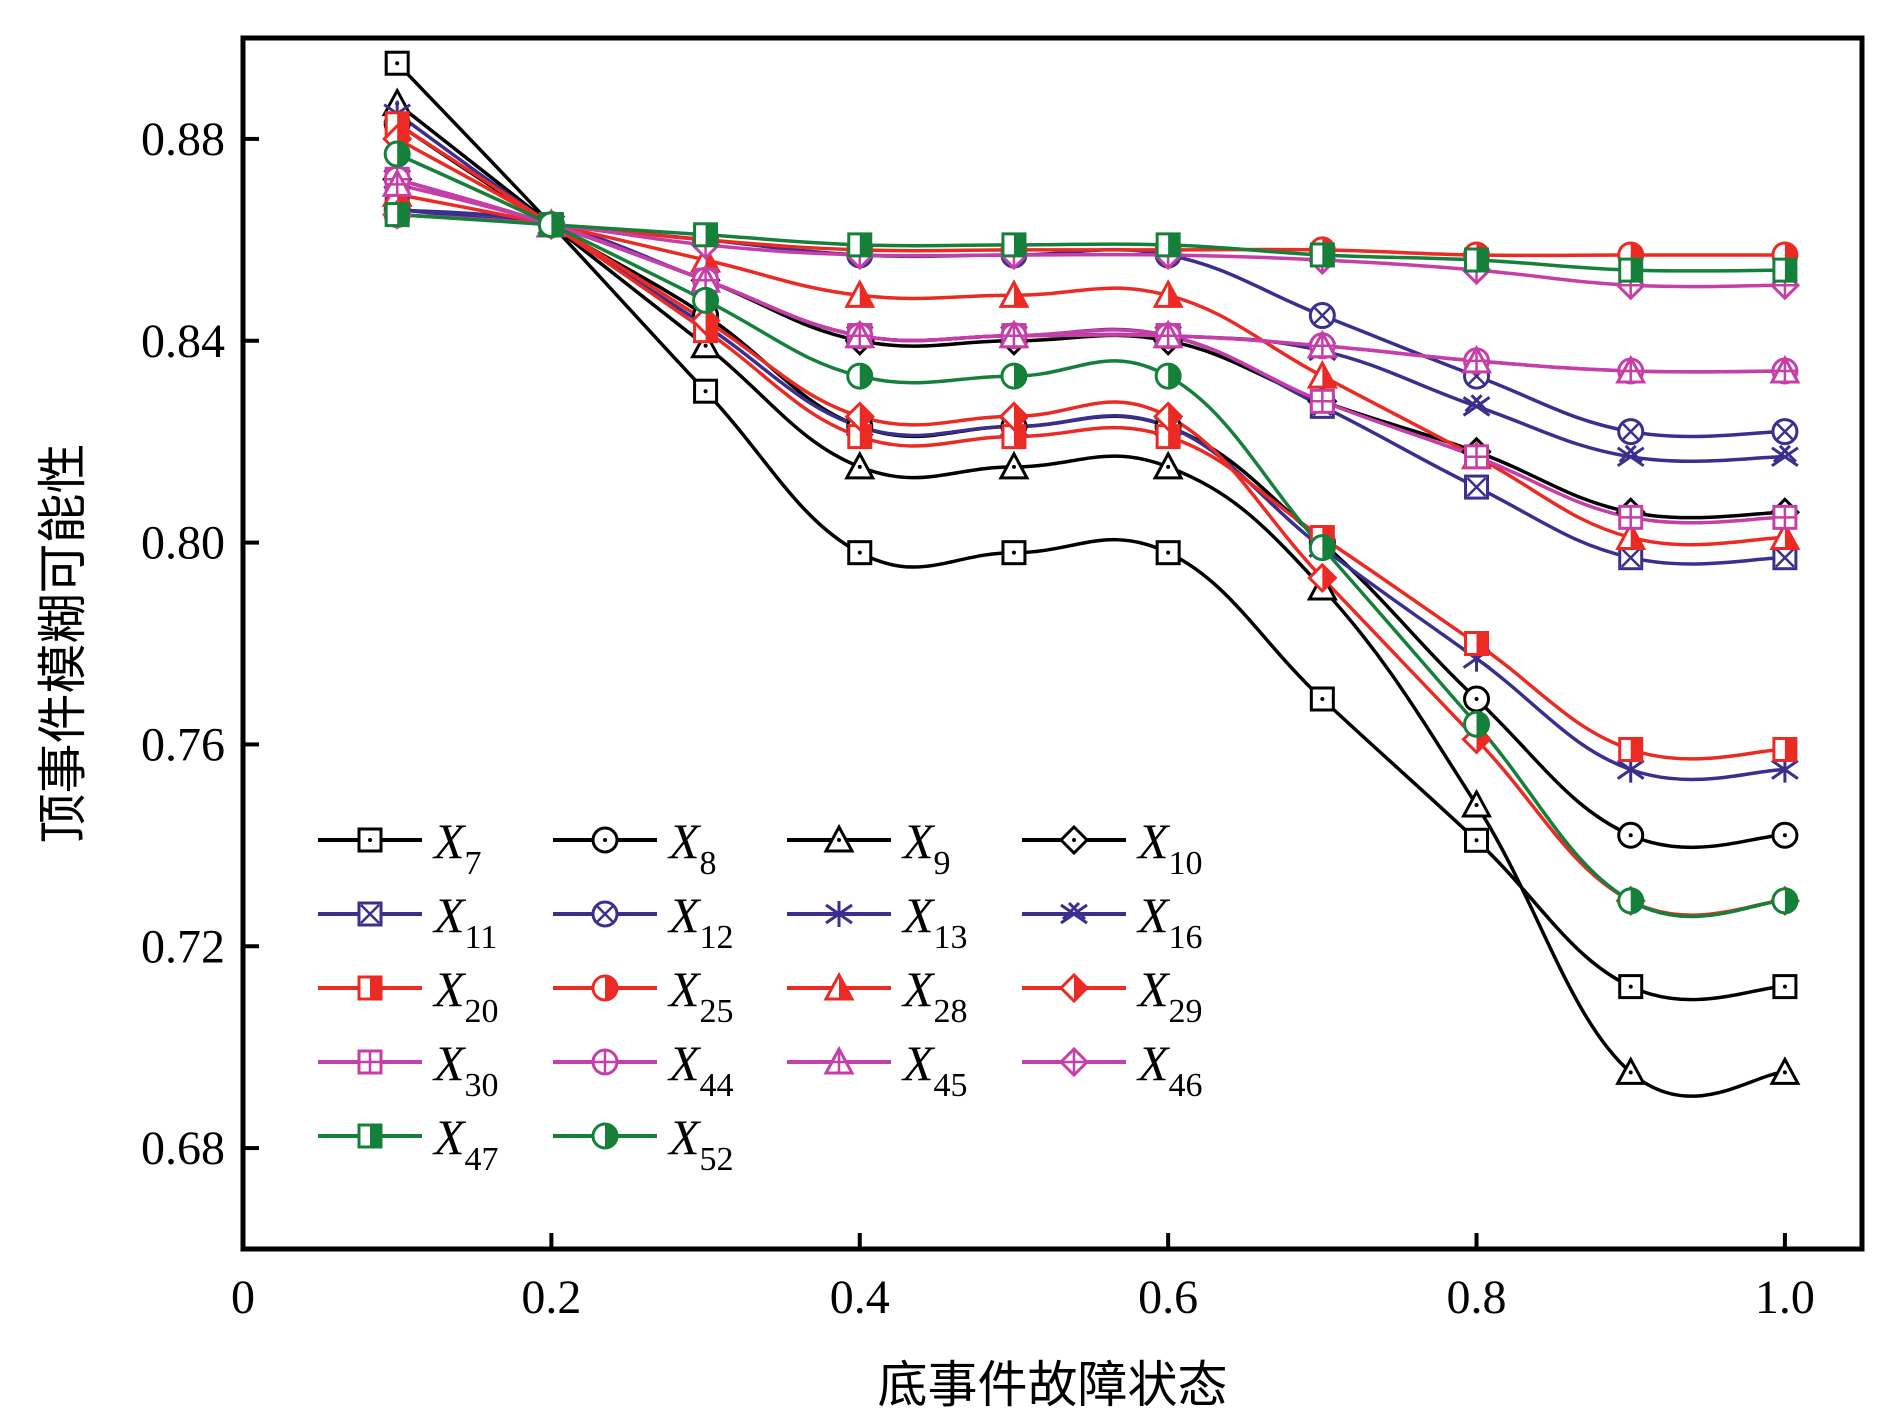 This screenshot has width=1881, height=1425. Describe the element at coordinates (1112, 995) in the screenshot. I see `legend-item-x29: X29` at that location.